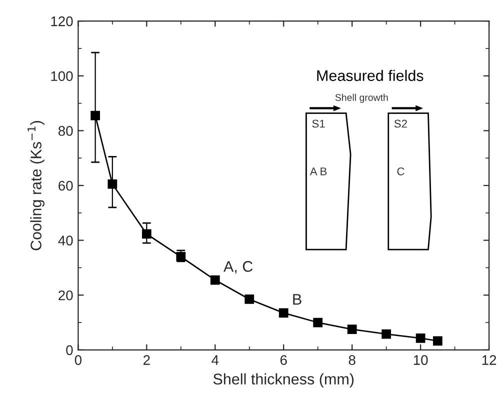 The image size is (498, 405). I want to click on x-tick-label: 4, so click(215, 360).